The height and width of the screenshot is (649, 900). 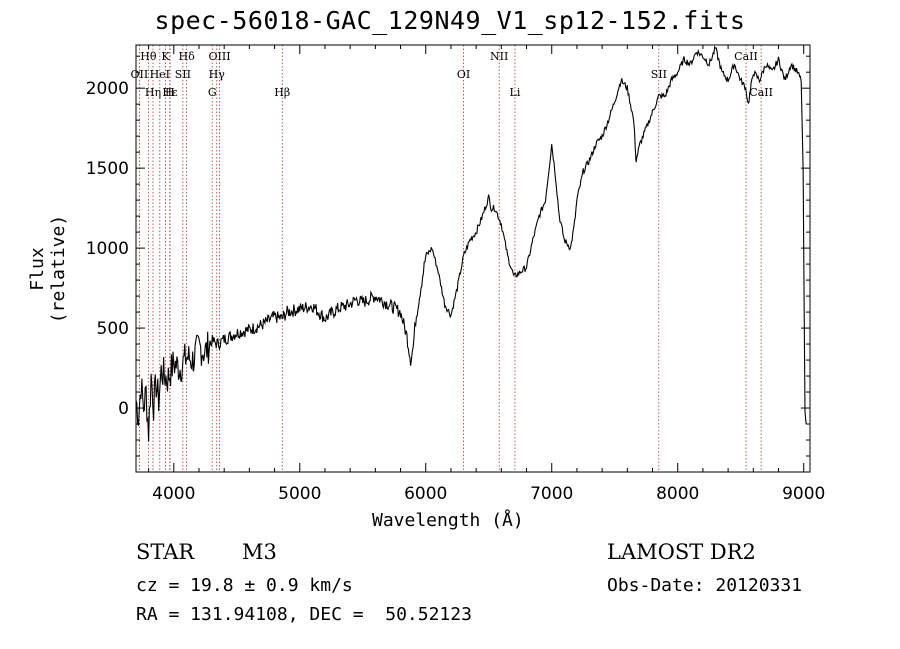 I want to click on line-marker-label: Li, so click(x=515, y=92).